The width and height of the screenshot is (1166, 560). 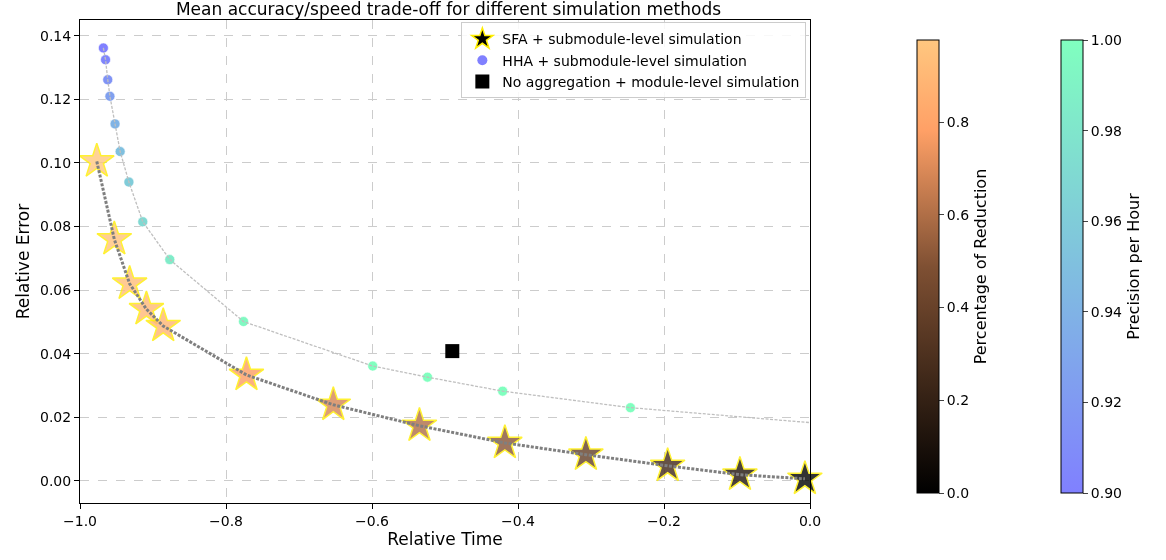 I want to click on y-tick-label: 0.08, so click(x=56, y=226).